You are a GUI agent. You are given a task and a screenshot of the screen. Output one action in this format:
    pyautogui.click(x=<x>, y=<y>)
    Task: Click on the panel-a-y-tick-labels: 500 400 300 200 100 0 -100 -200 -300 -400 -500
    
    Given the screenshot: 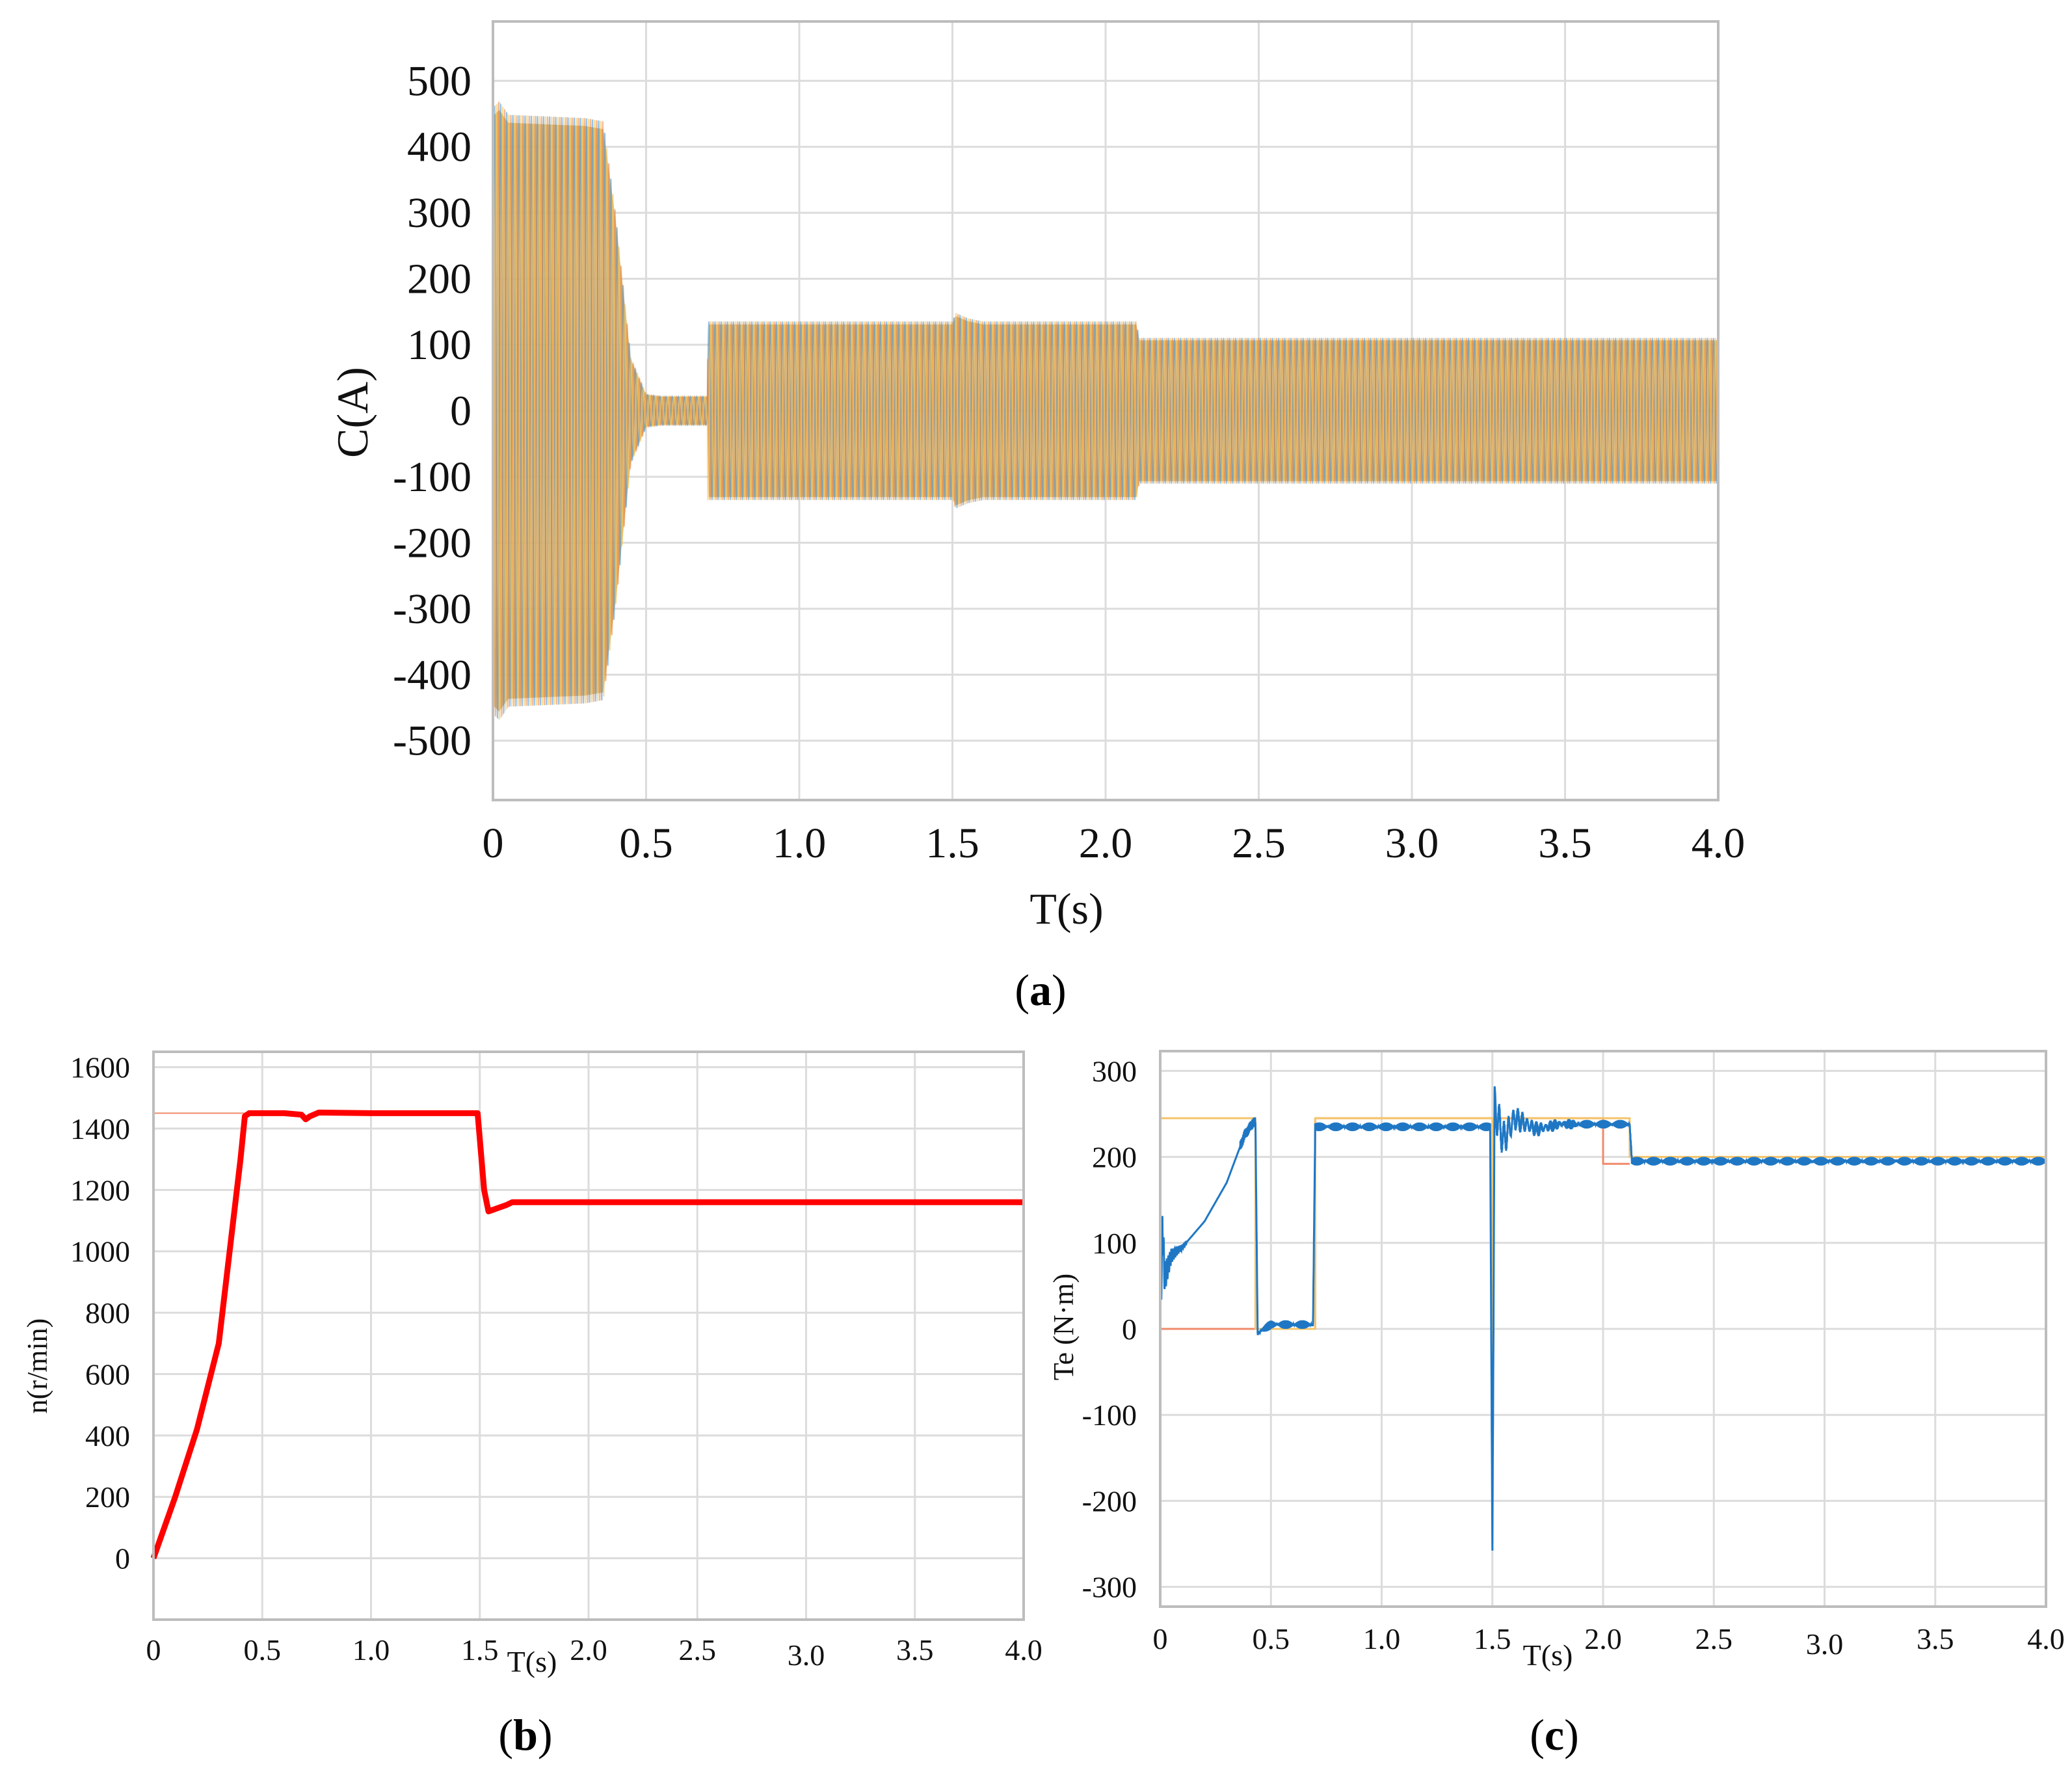 What is the action you would take?
    pyautogui.click(x=432, y=410)
    